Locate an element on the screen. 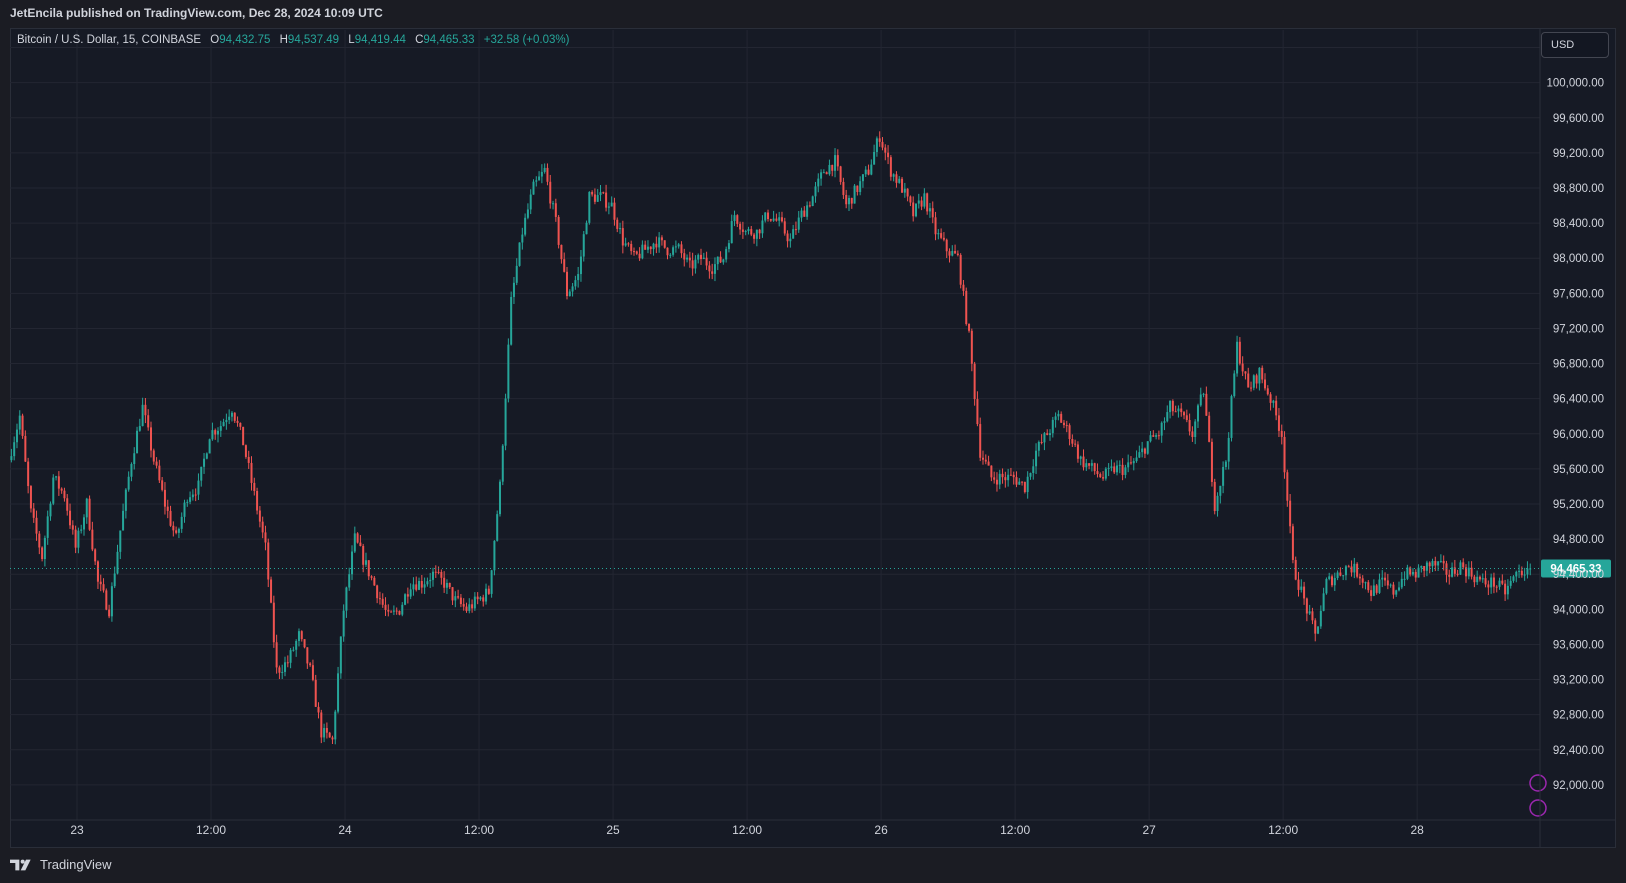 This screenshot has height=883, width=1626. y-tick-label: 94,800.00 is located at coordinates (1578, 540).